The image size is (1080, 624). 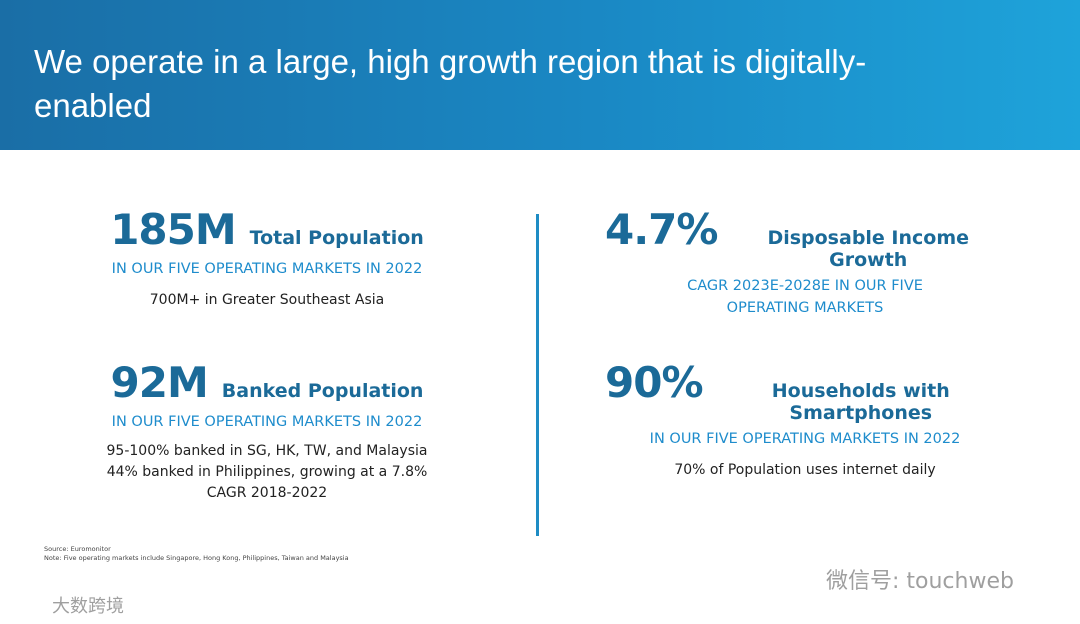 What do you see at coordinates (88, 606) in the screenshot?
I see `watermark: 大数跨境` at bounding box center [88, 606].